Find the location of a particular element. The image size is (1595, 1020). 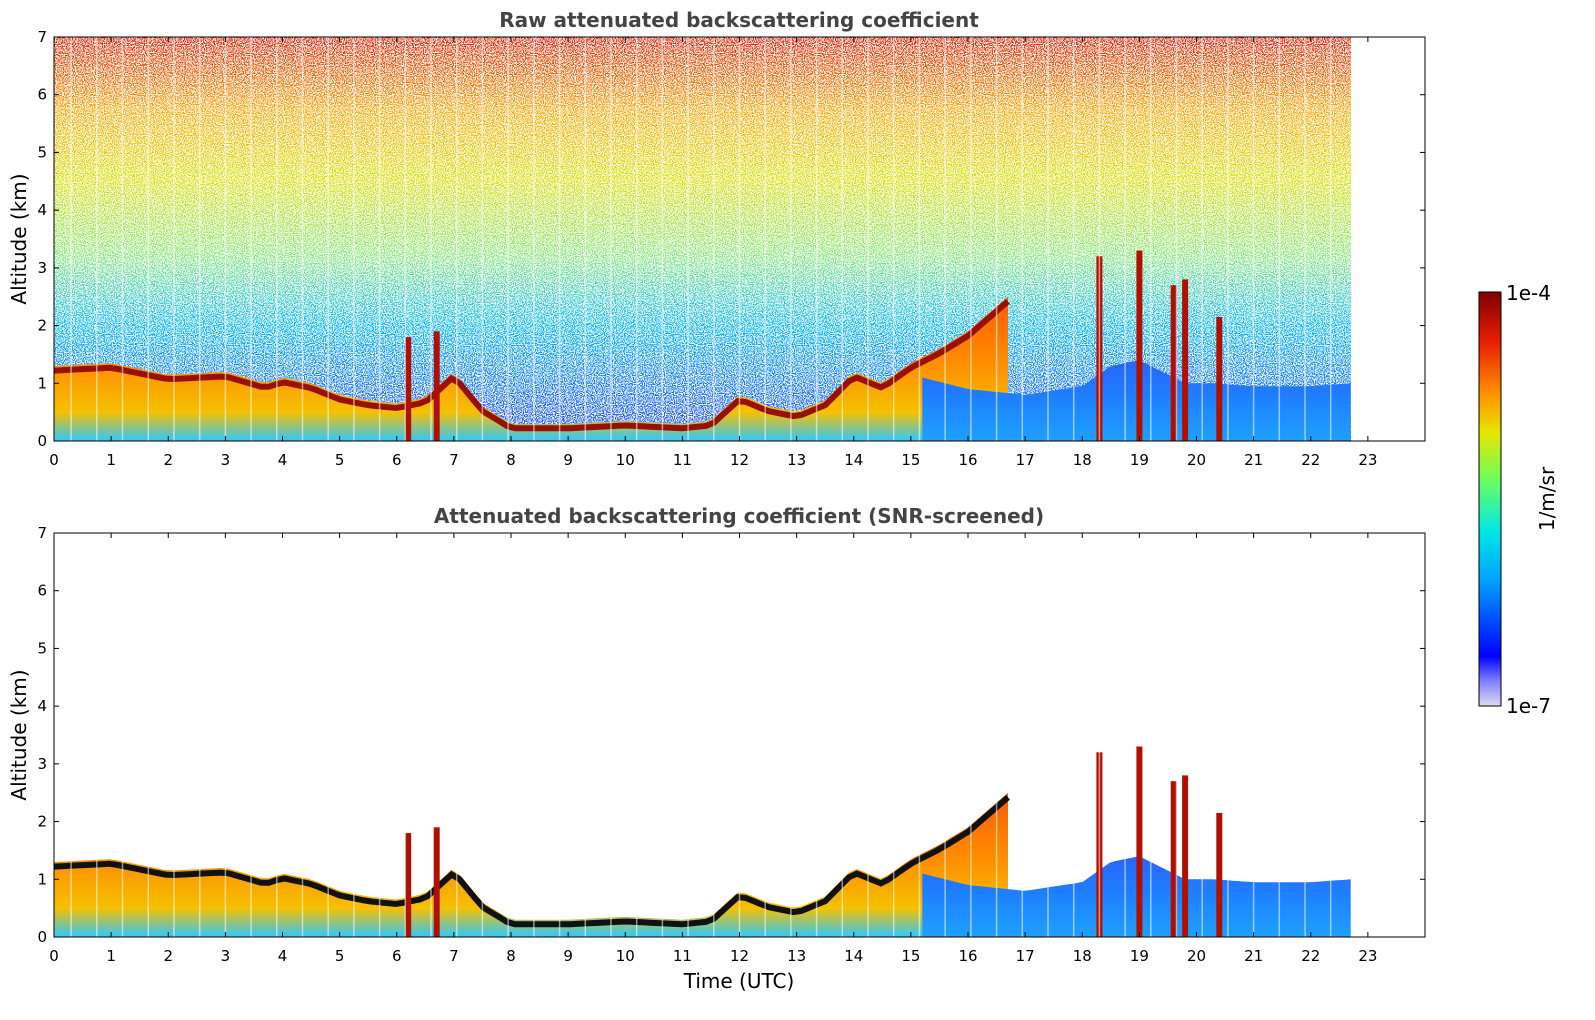

colorbar-min-label: 1e-7 is located at coordinates (1528, 706).